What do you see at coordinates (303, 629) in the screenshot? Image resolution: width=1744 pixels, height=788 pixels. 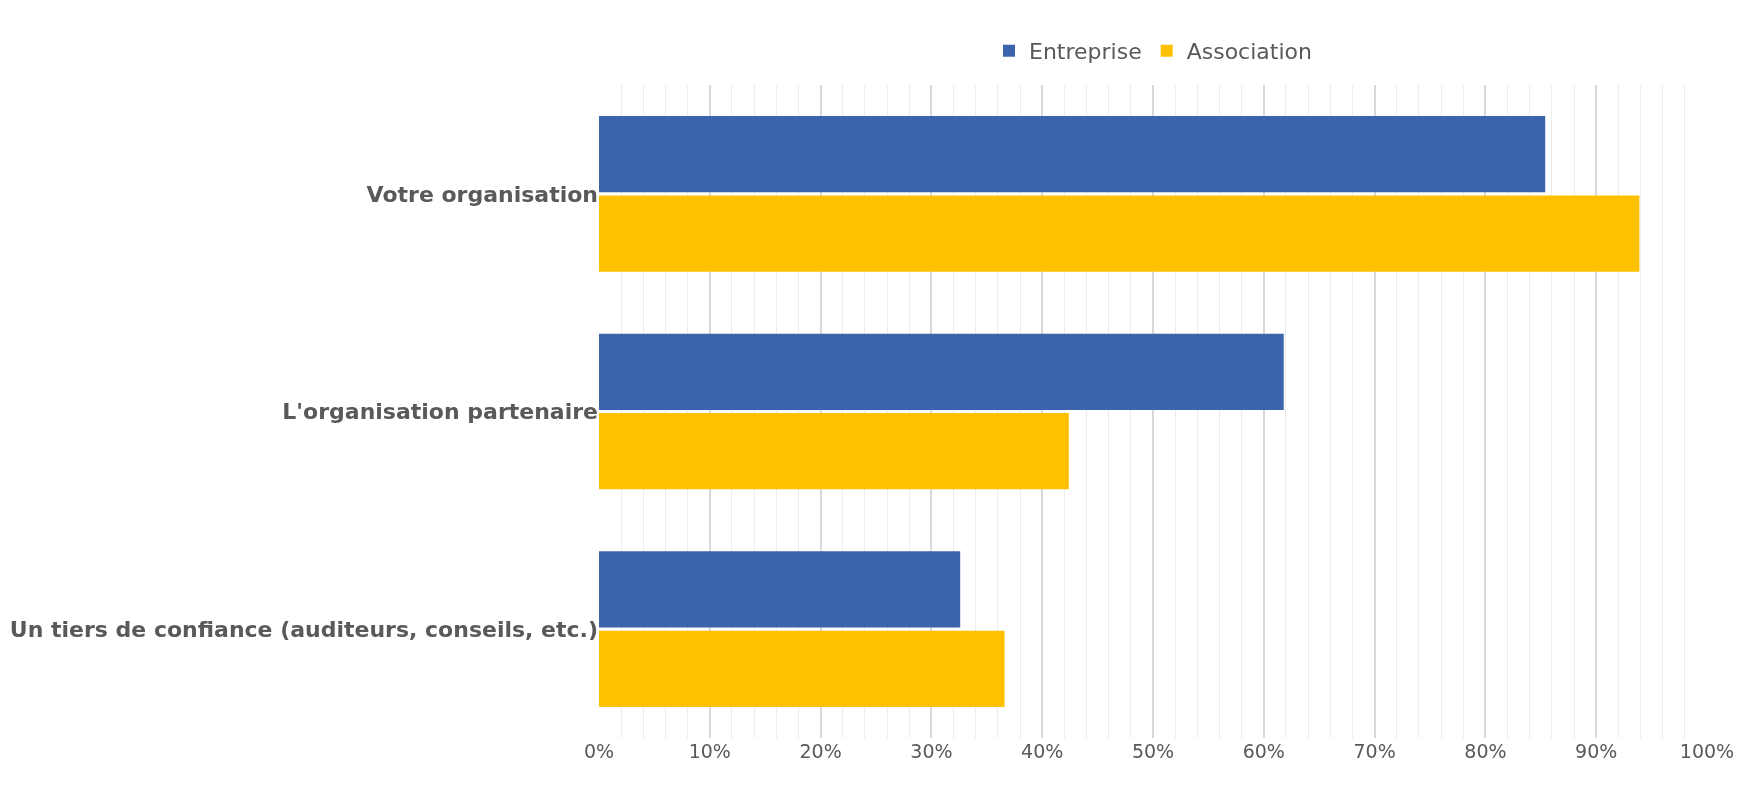 I see `y-tick-label: Un tiers de confiance (auditeurs, conseils, etc.)` at bounding box center [303, 629].